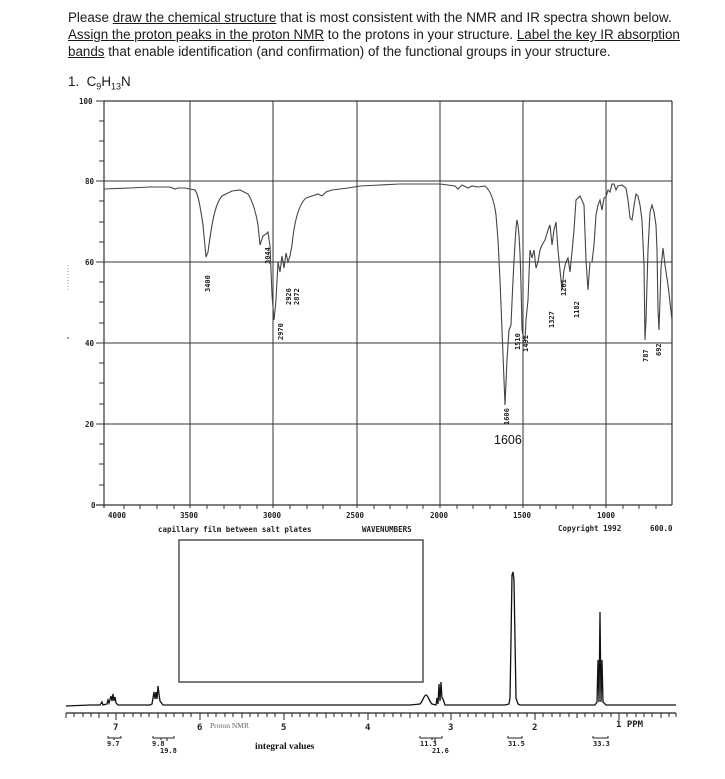 The image size is (725, 779). I want to click on ir-x-label-3000: 3000, so click(272, 515).